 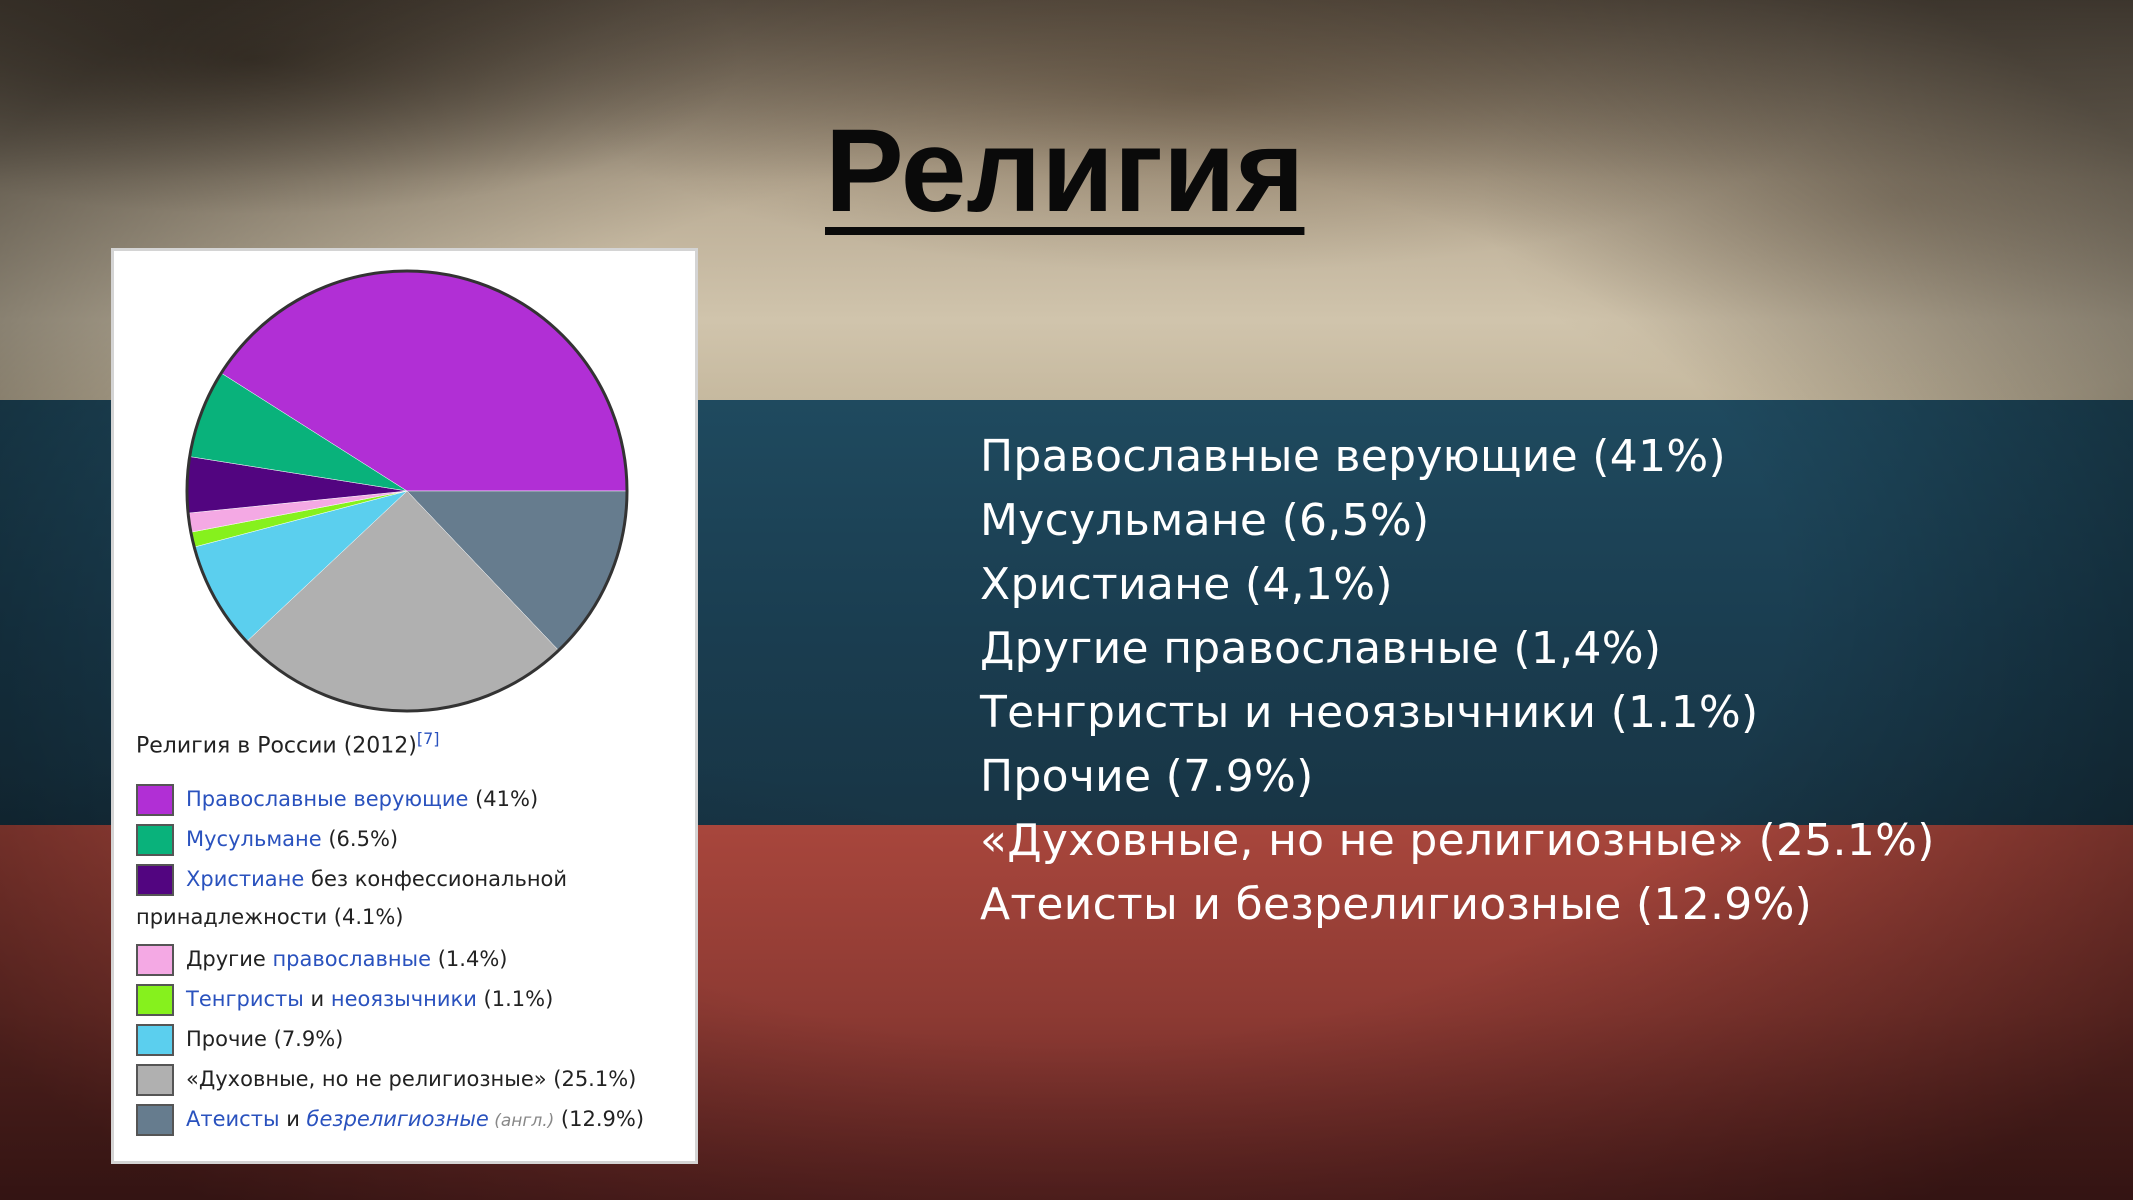 I want to click on legend-item: «Духовные, но не религиозные» (25.1%), so click(x=416, y=1081).